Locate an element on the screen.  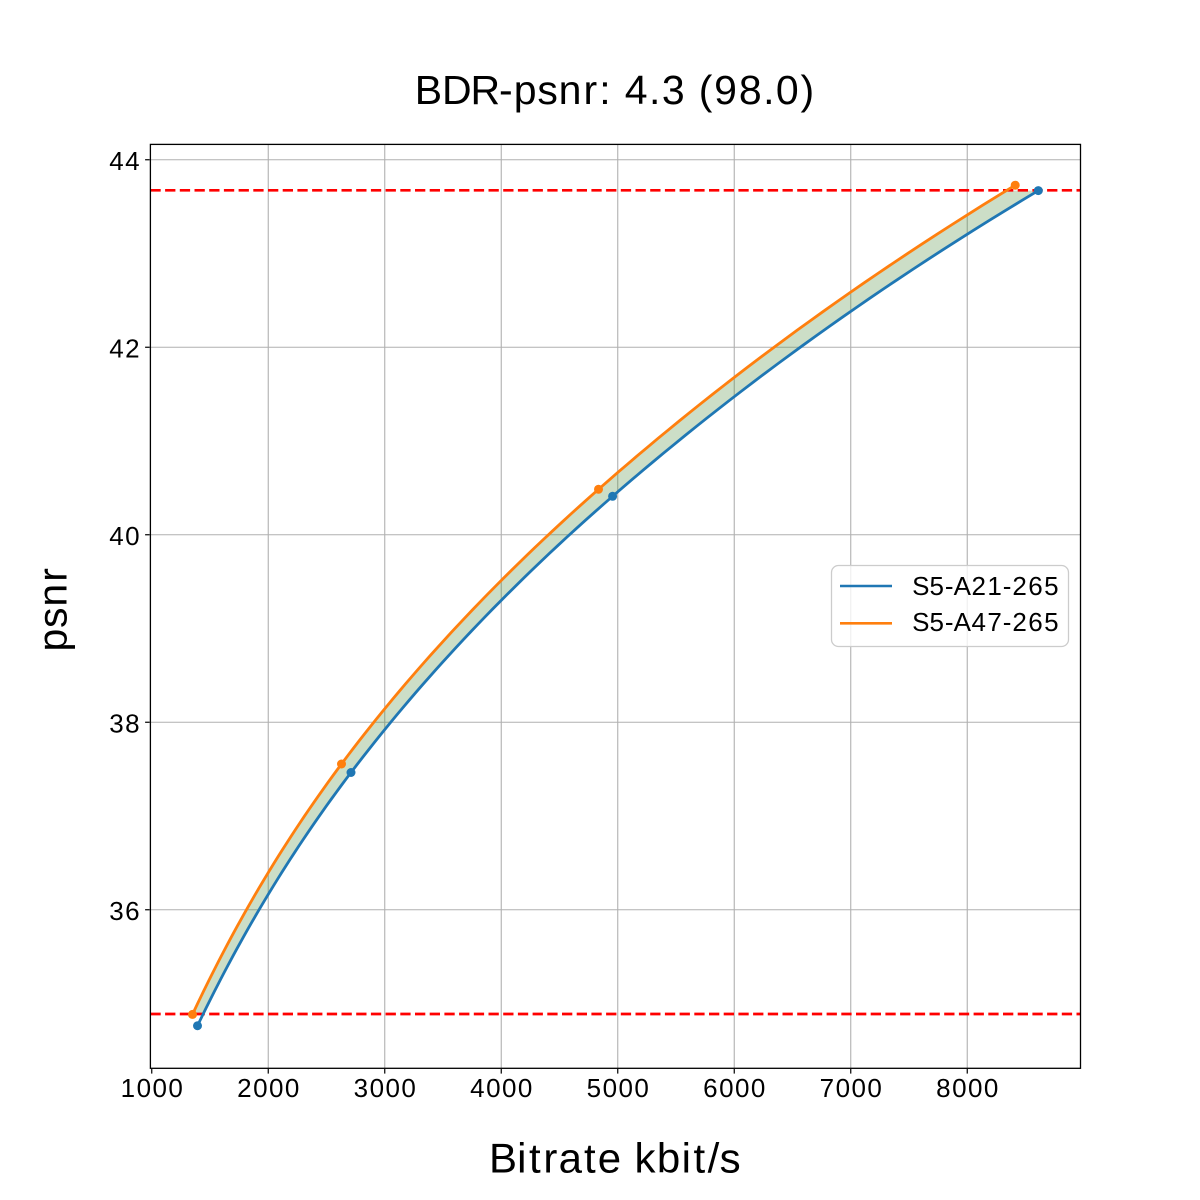
svg-text: Bitrate kbit/s is located at coordinates (615, 1158).